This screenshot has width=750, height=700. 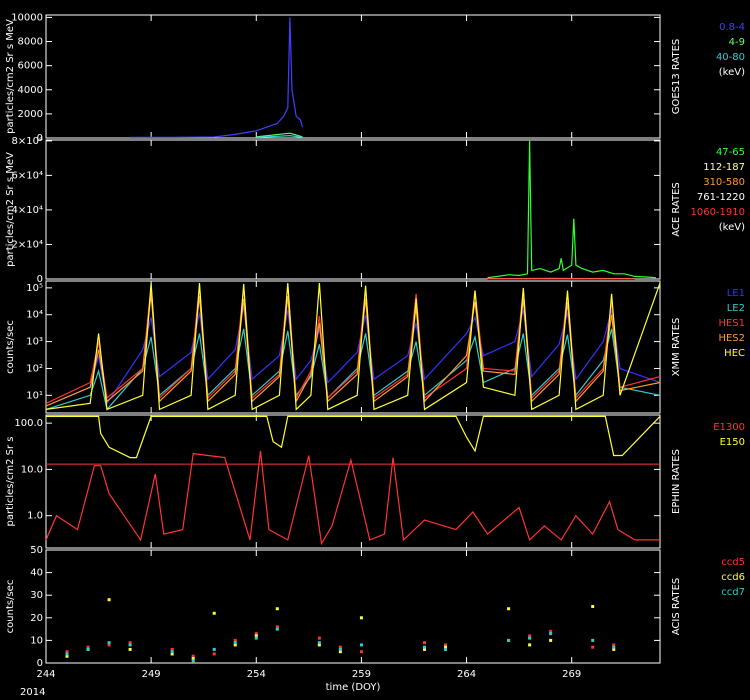 What do you see at coordinates (721, 197) in the screenshot?
I see `legend-entry: 761-1220` at bounding box center [721, 197].